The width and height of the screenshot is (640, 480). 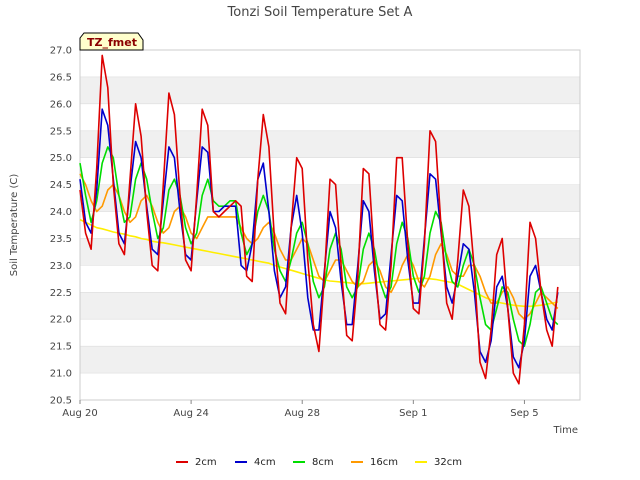 What do you see at coordinates (61, 239) in the screenshot?
I see `y-tick-label: 23.5` at bounding box center [61, 239].